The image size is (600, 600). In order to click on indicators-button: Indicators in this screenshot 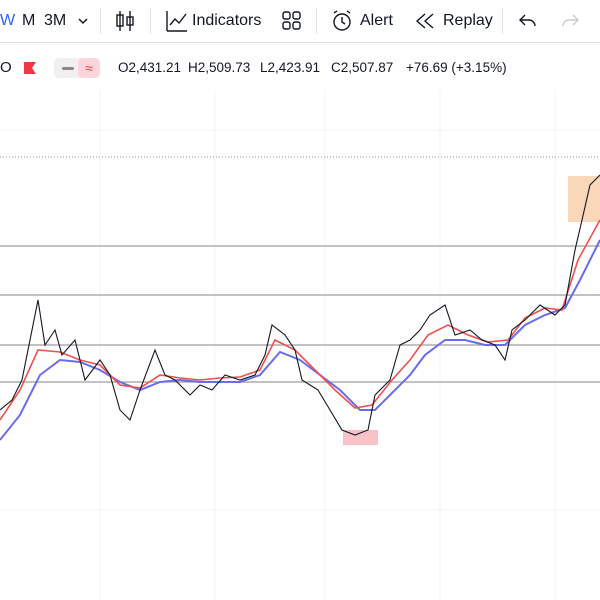, I will do `click(227, 20)`.